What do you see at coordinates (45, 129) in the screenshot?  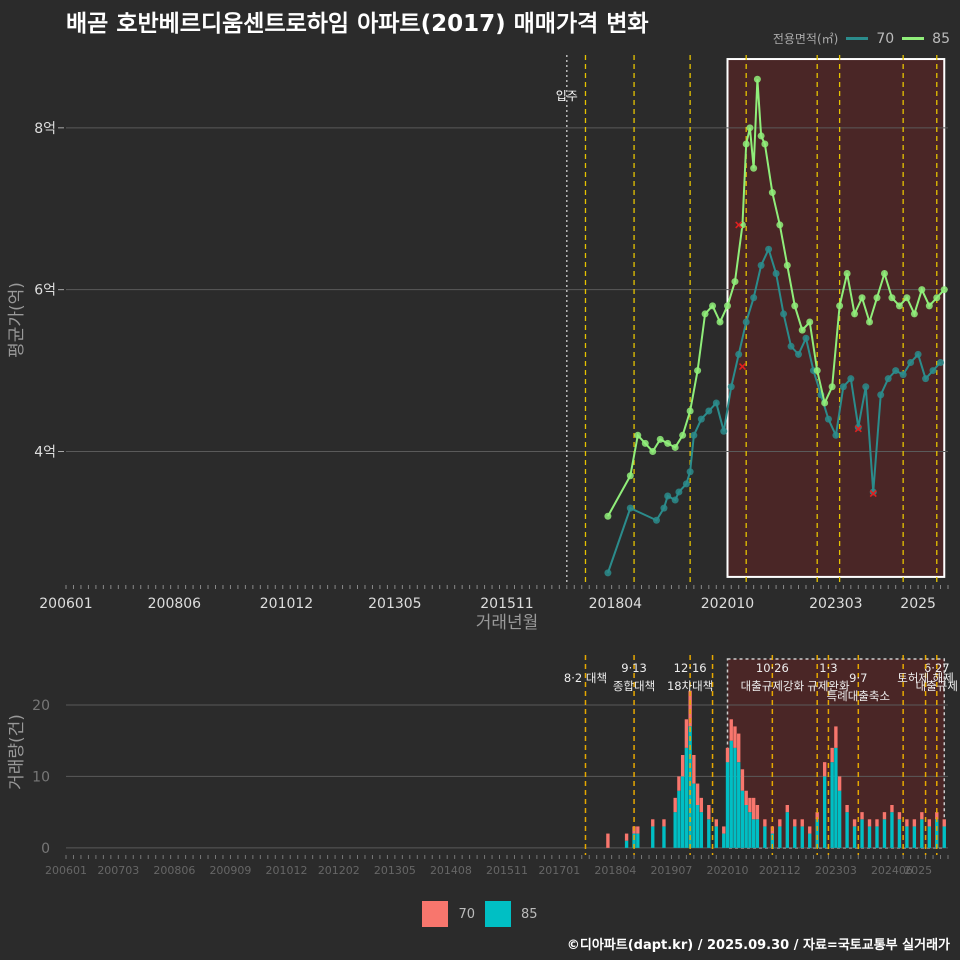 I see `price-y-tick-label: 8억` at bounding box center [45, 129].